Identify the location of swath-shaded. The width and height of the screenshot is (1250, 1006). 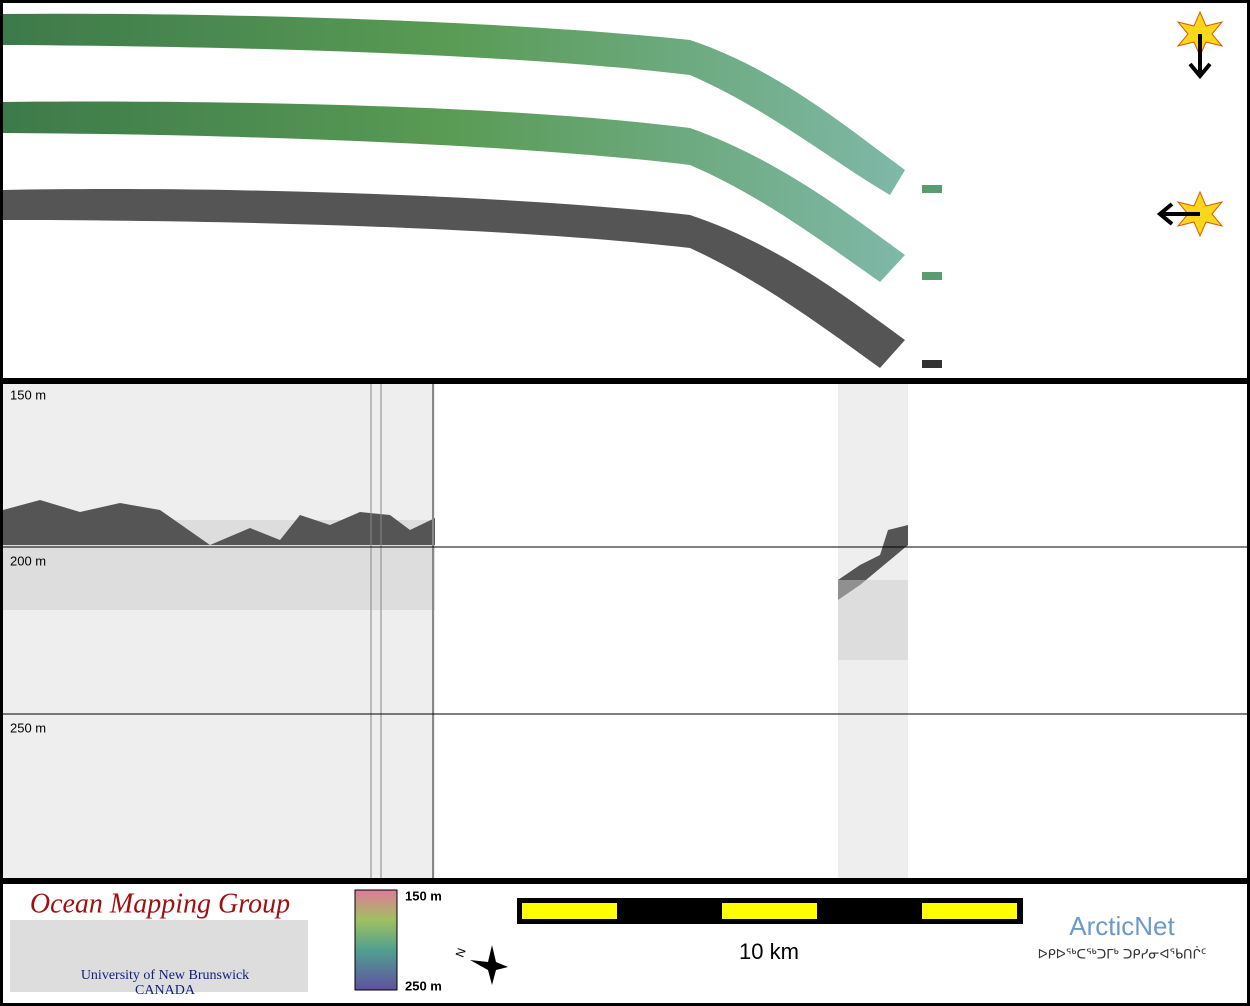
(454, 191).